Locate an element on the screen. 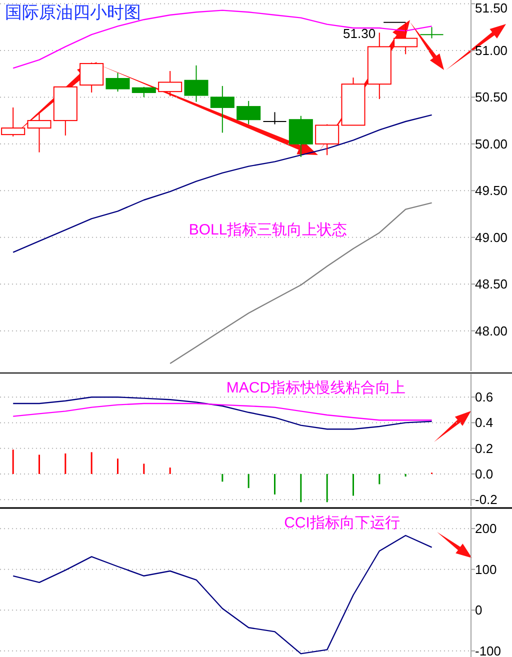  y-tick-label: 49.00 is located at coordinates (491, 237).